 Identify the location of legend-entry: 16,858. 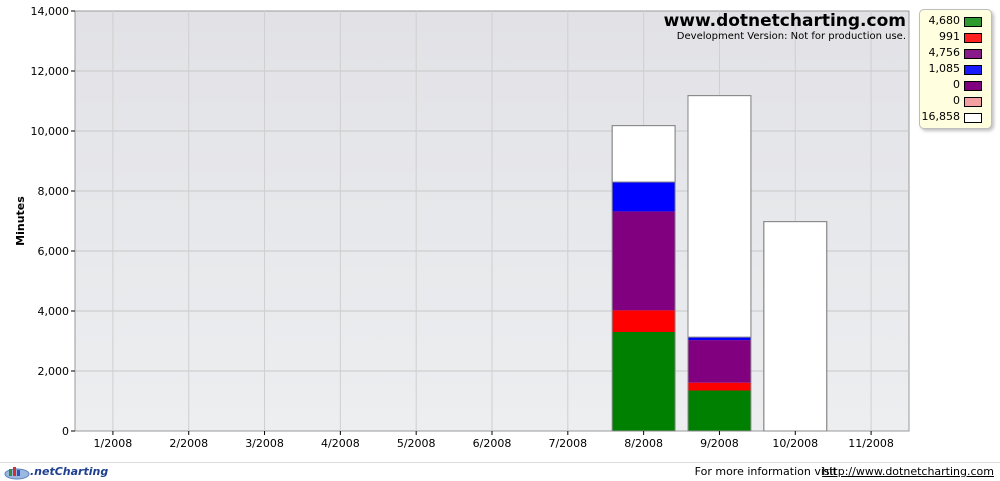
(955, 117).